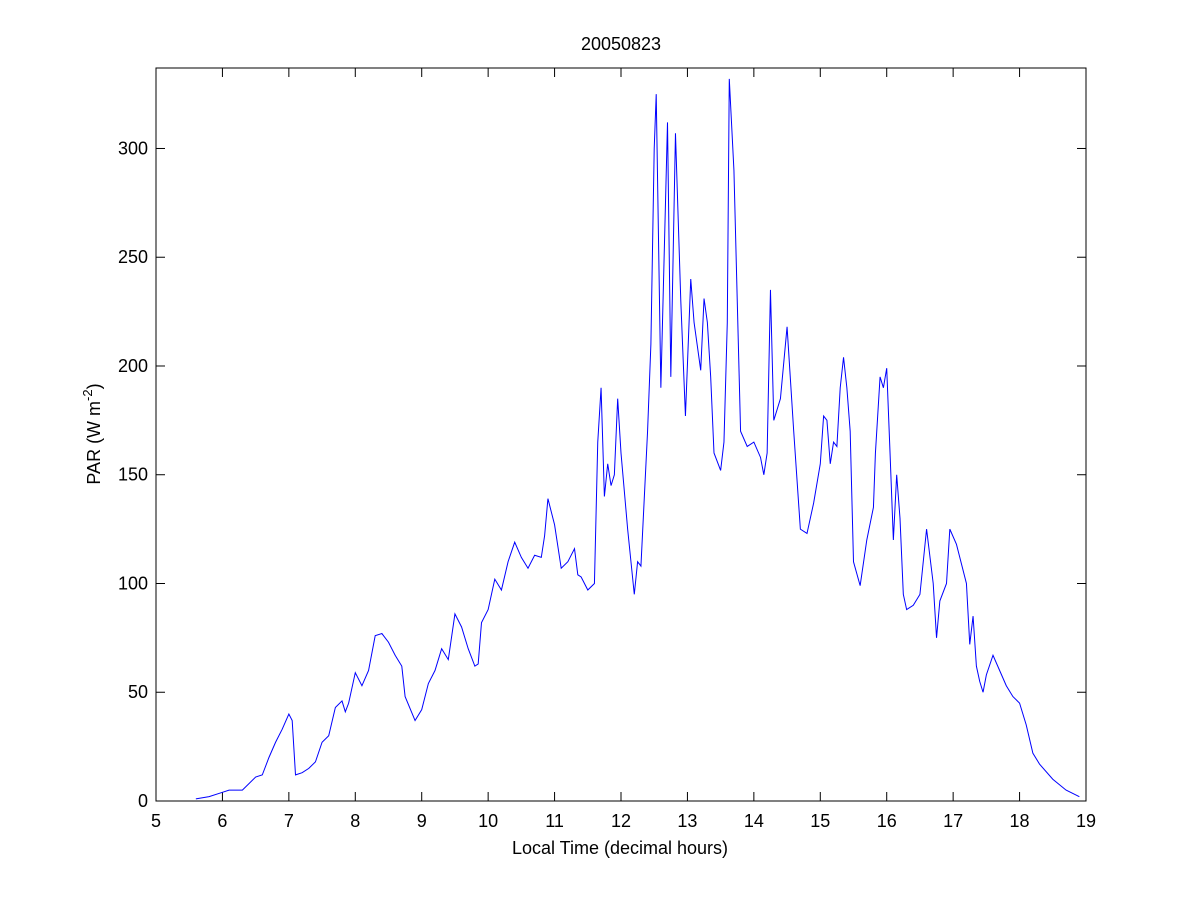 Image resolution: width=1200 pixels, height=905 pixels. Describe the element at coordinates (94, 386) in the screenshot. I see `y-label-end: )` at that location.